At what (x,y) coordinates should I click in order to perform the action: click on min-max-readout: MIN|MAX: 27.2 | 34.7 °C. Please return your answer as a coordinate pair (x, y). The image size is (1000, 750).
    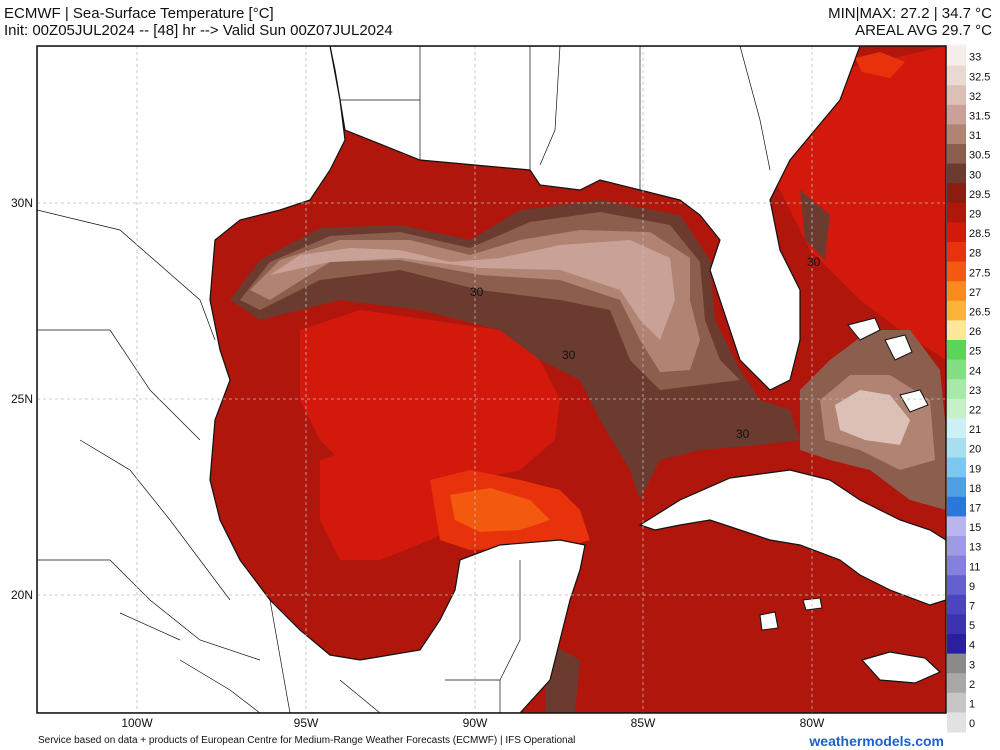
    Looking at the image, I should click on (910, 13).